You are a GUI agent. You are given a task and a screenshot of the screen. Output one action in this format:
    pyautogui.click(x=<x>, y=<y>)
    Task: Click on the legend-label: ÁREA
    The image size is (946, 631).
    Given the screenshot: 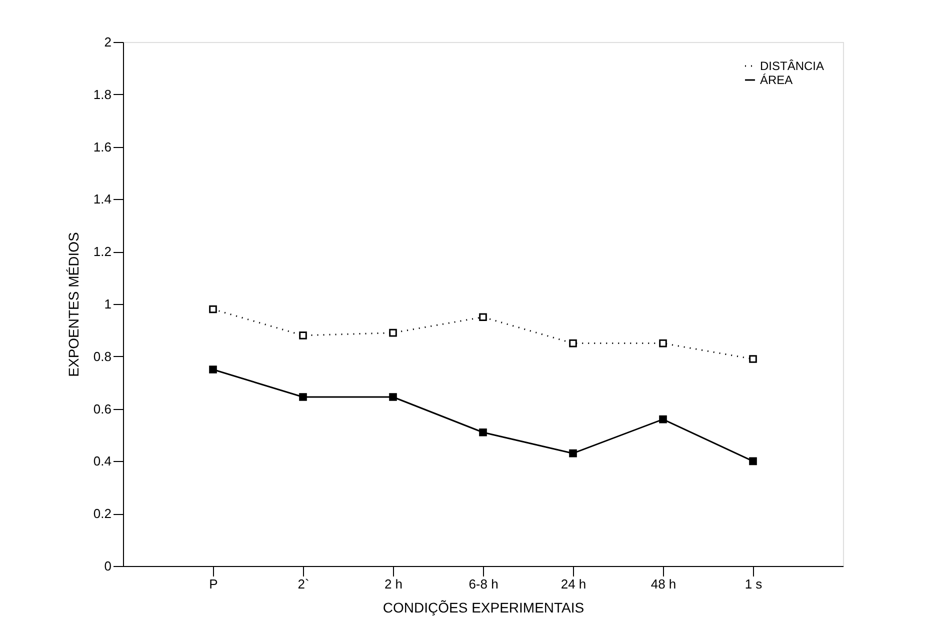 What is the action you would take?
    pyautogui.click(x=776, y=80)
    